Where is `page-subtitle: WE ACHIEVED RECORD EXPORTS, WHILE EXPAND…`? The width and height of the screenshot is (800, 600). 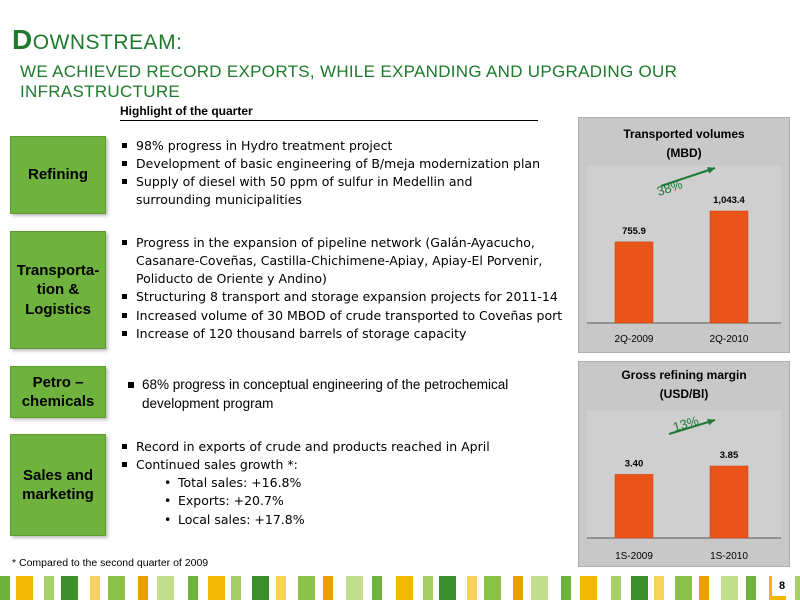
page-subtitle: WE ACHIEVED RECORD EXPORTS, WHILE EXPAND… is located at coordinates (349, 81).